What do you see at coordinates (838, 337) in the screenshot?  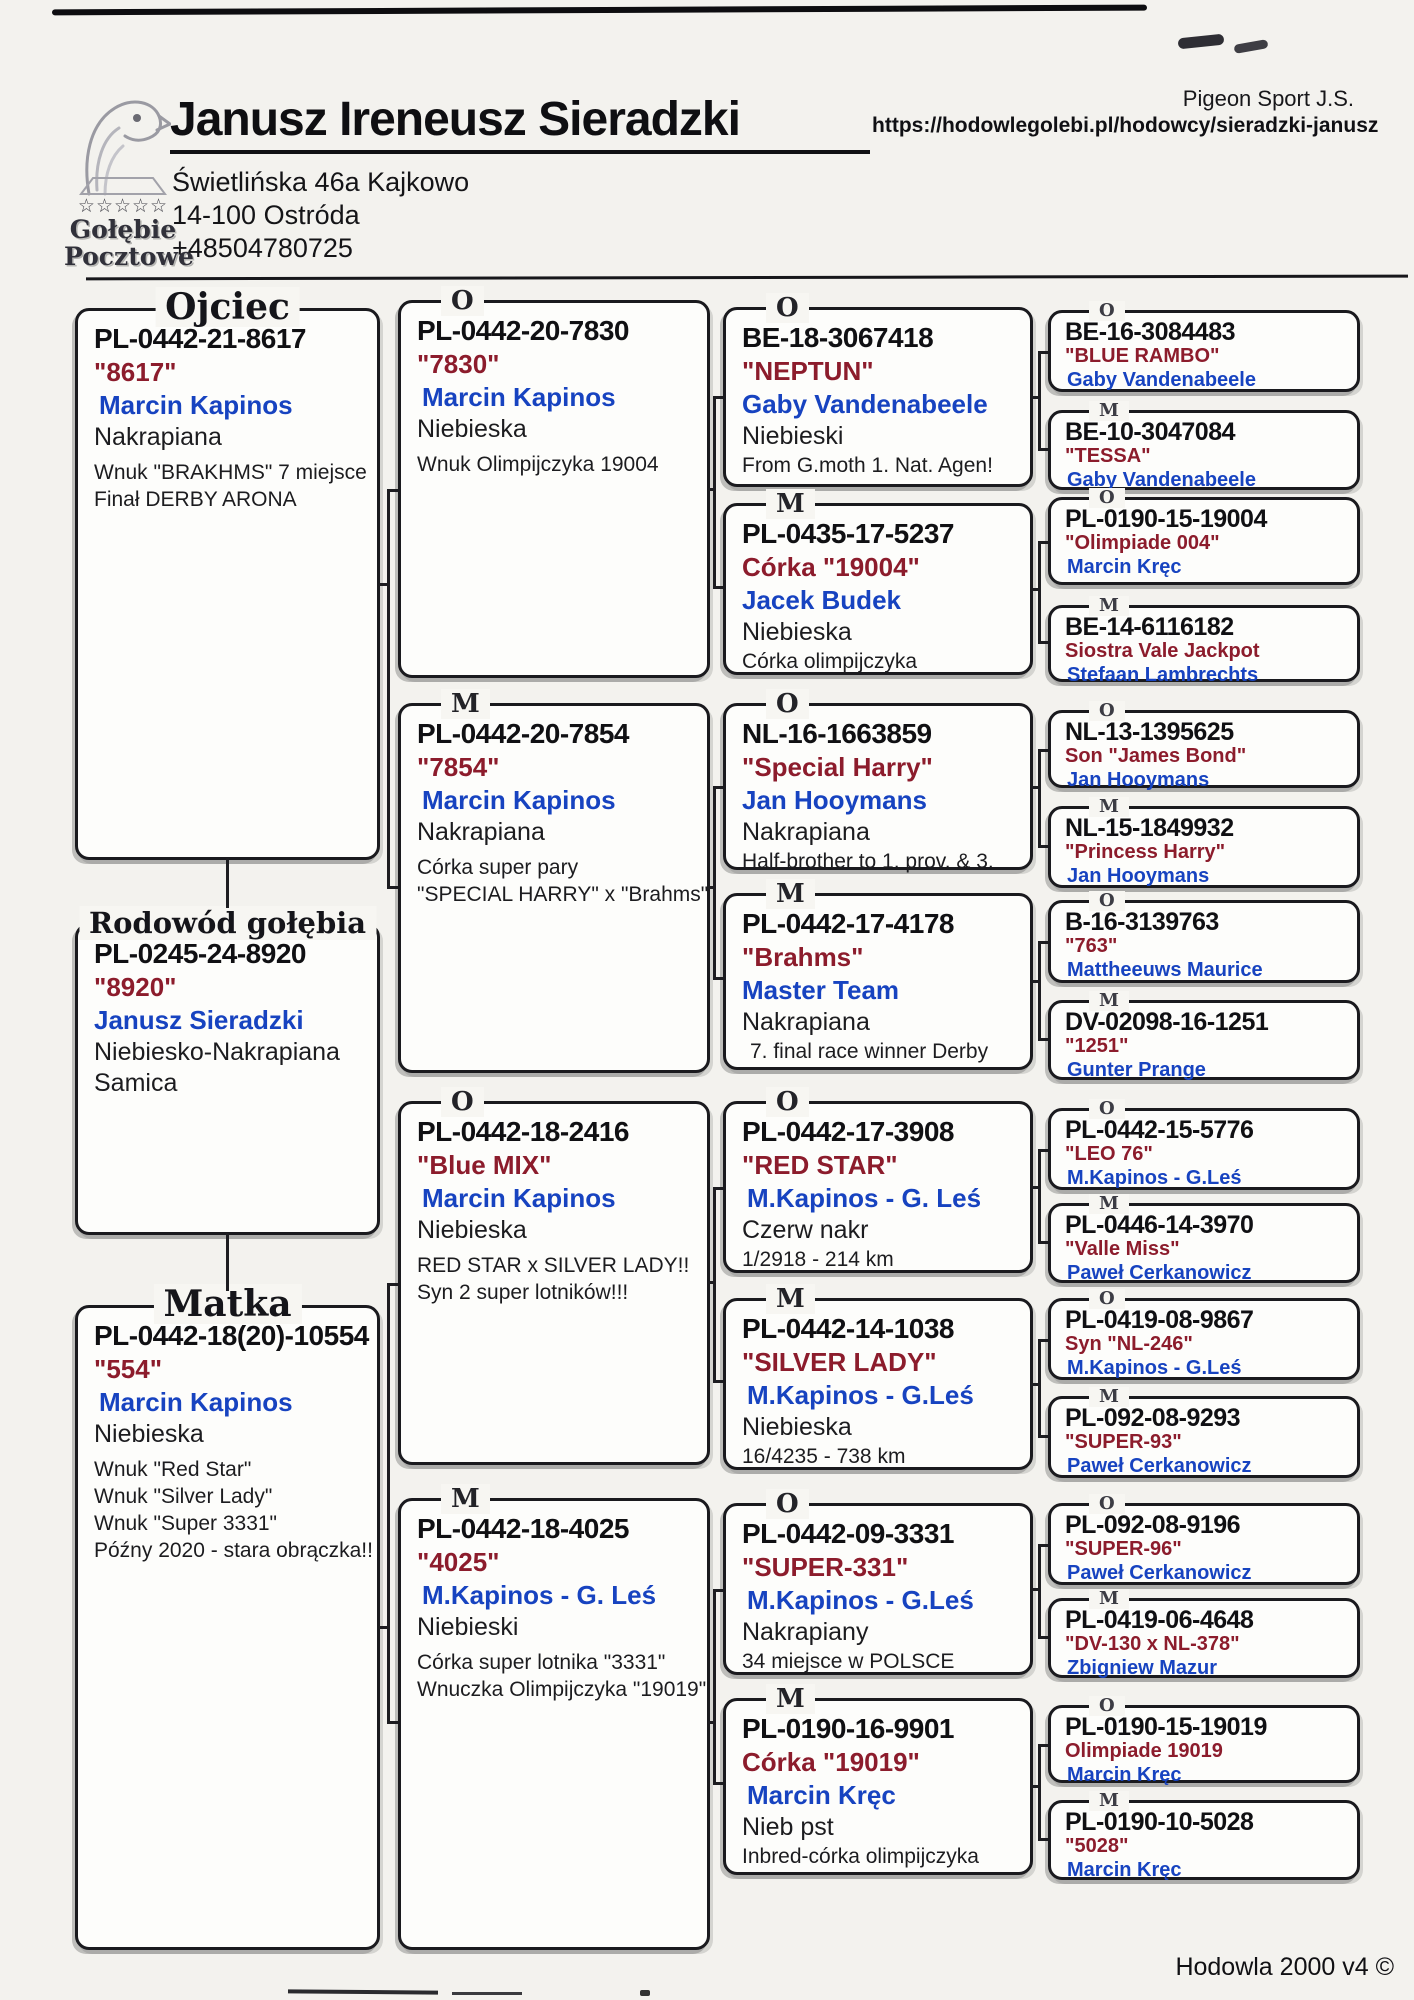 I see `ring-number: BE-18-3067418` at bounding box center [838, 337].